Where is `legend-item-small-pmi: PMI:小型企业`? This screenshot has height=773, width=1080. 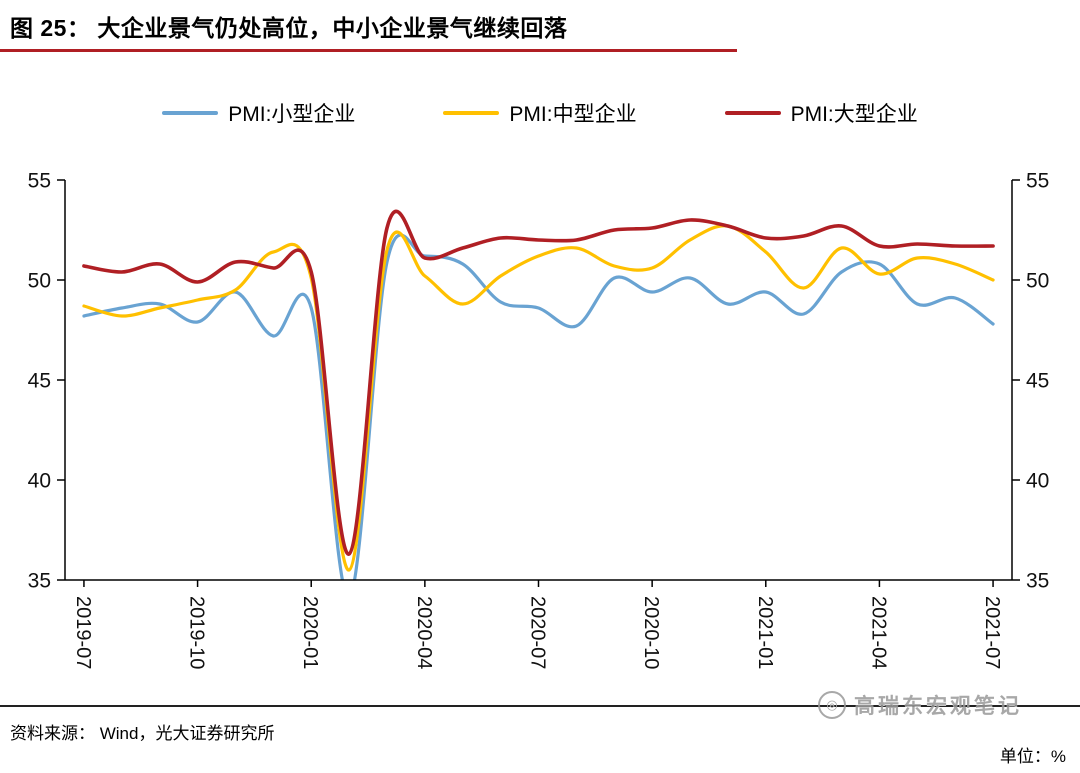 legend-item-small-pmi: PMI:小型企业 is located at coordinates (258, 113).